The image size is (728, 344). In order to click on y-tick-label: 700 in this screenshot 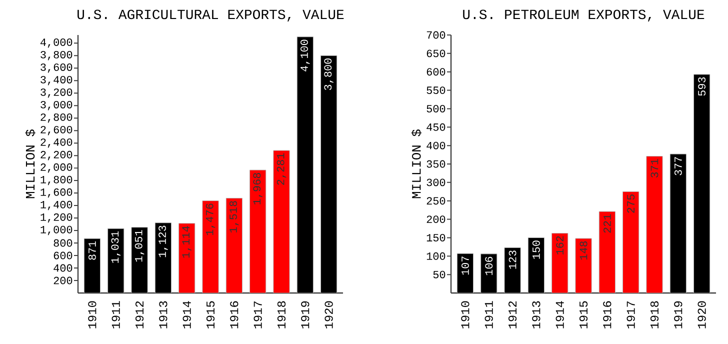, I will do `click(436, 35)`.